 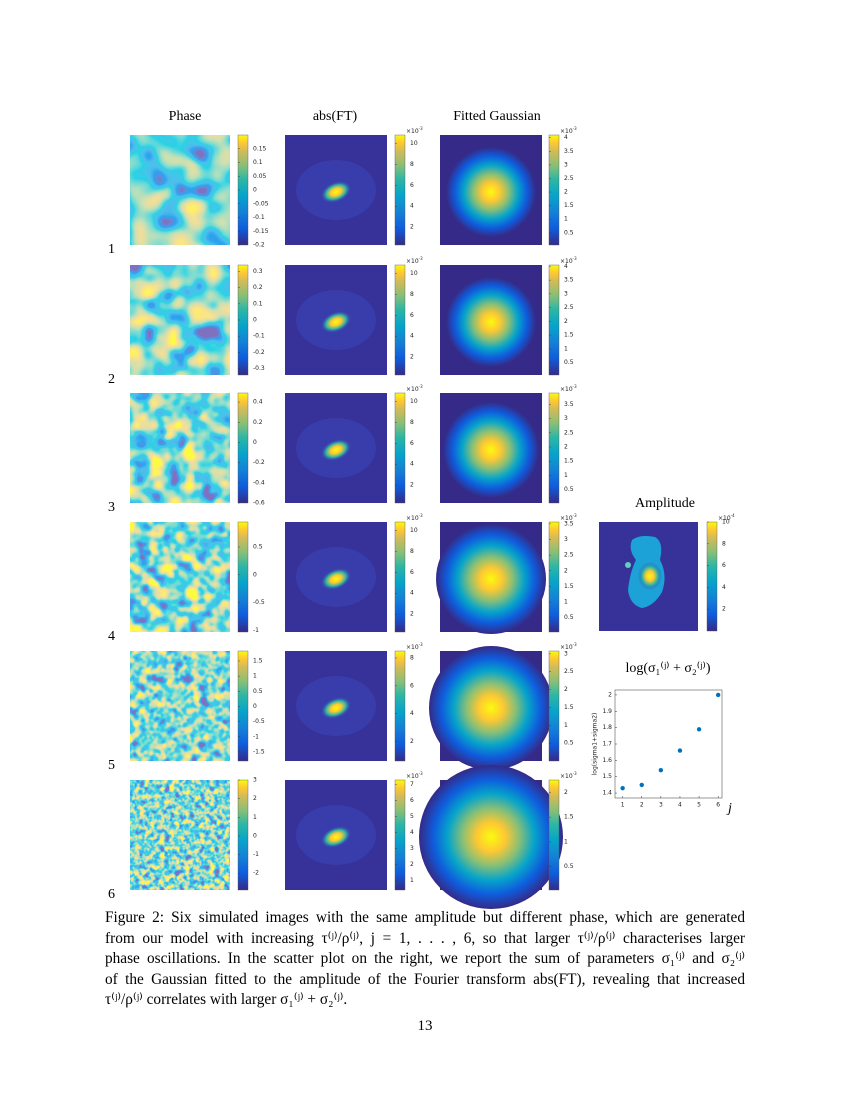 I want to click on x-tick-label: 4, so click(x=680, y=805).